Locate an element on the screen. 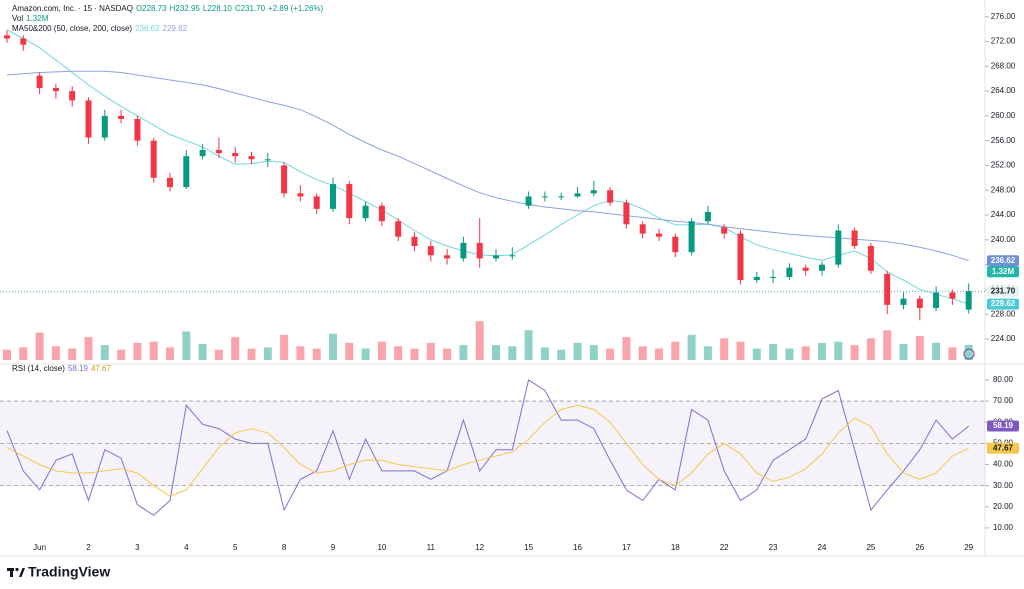 This screenshot has height=589, width=1024. legend: RSI (14, close) 58.19 47.67 is located at coordinates (62, 368).